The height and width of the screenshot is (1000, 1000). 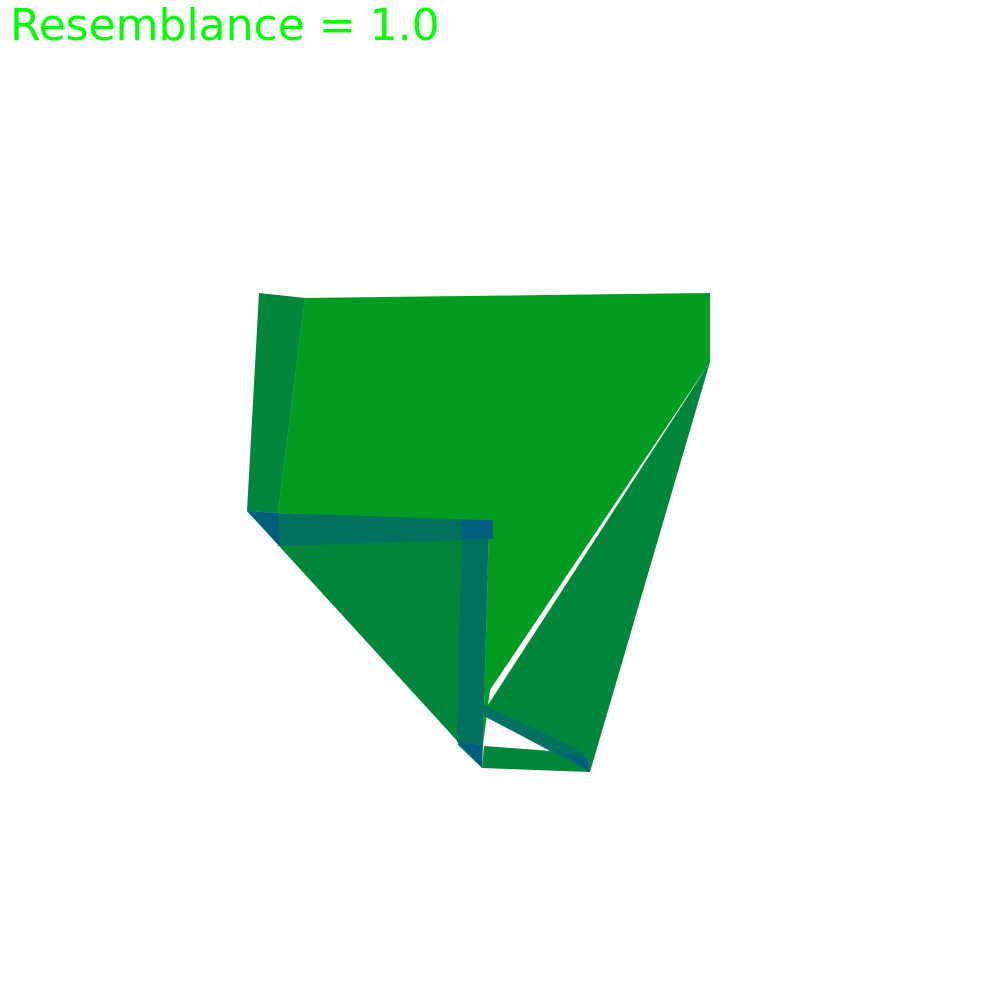 I want to click on horizontal-fold-edge, so click(x=384, y=529).